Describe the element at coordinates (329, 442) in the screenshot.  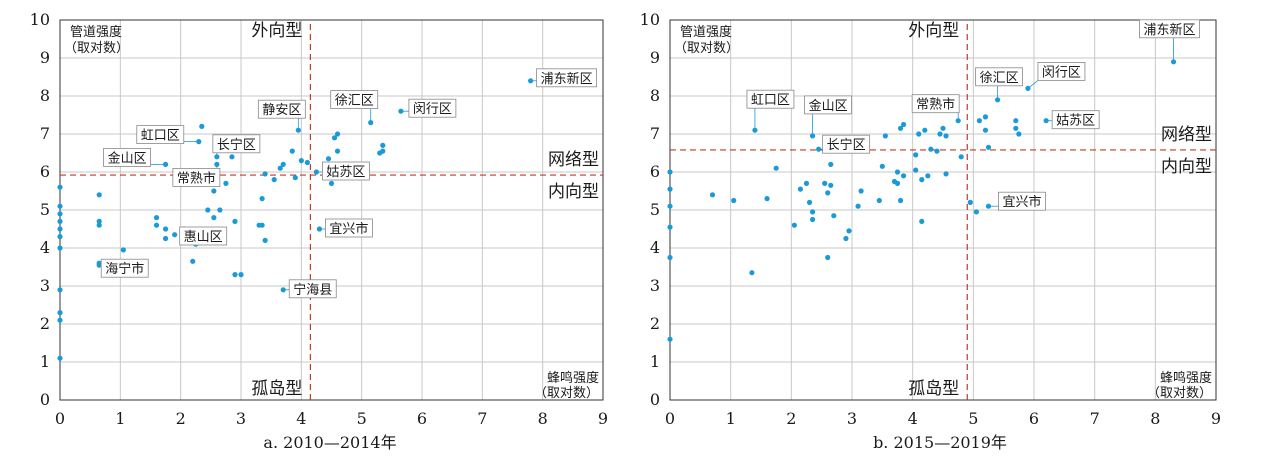
I see `chart-caption: a. 2010—2014年` at that location.